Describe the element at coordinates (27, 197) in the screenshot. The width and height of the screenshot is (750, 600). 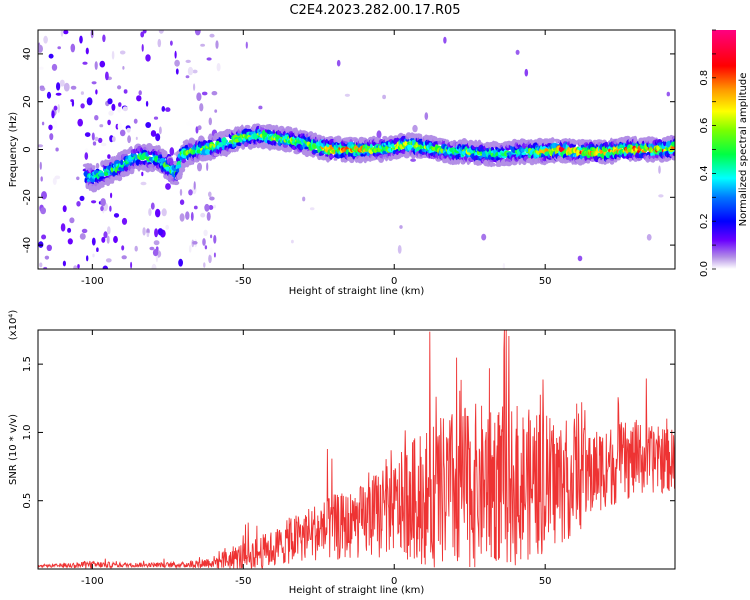
I see `y-tick-label: -20` at that location.